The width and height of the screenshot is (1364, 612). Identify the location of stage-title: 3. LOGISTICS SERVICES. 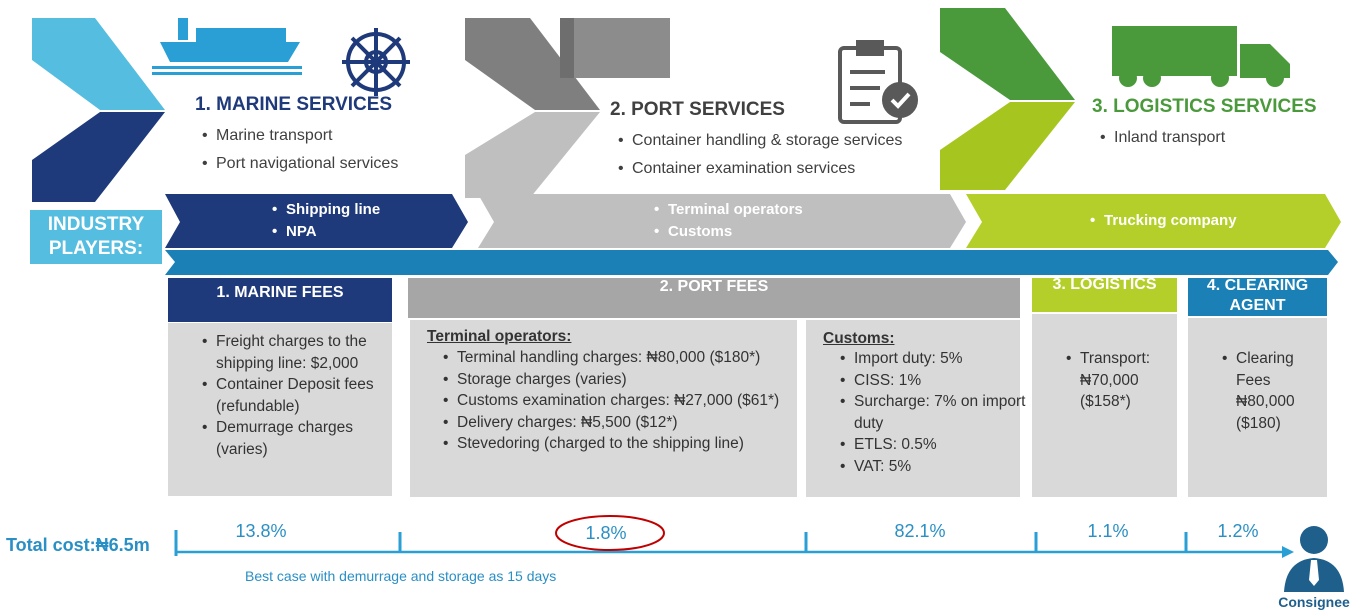
(1204, 106).